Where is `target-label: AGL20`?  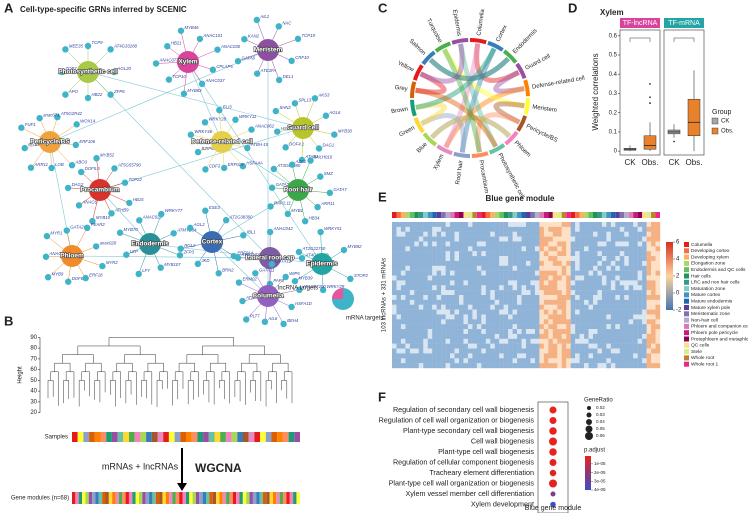
target-label: AGL20 is located at coordinates (124, 68).